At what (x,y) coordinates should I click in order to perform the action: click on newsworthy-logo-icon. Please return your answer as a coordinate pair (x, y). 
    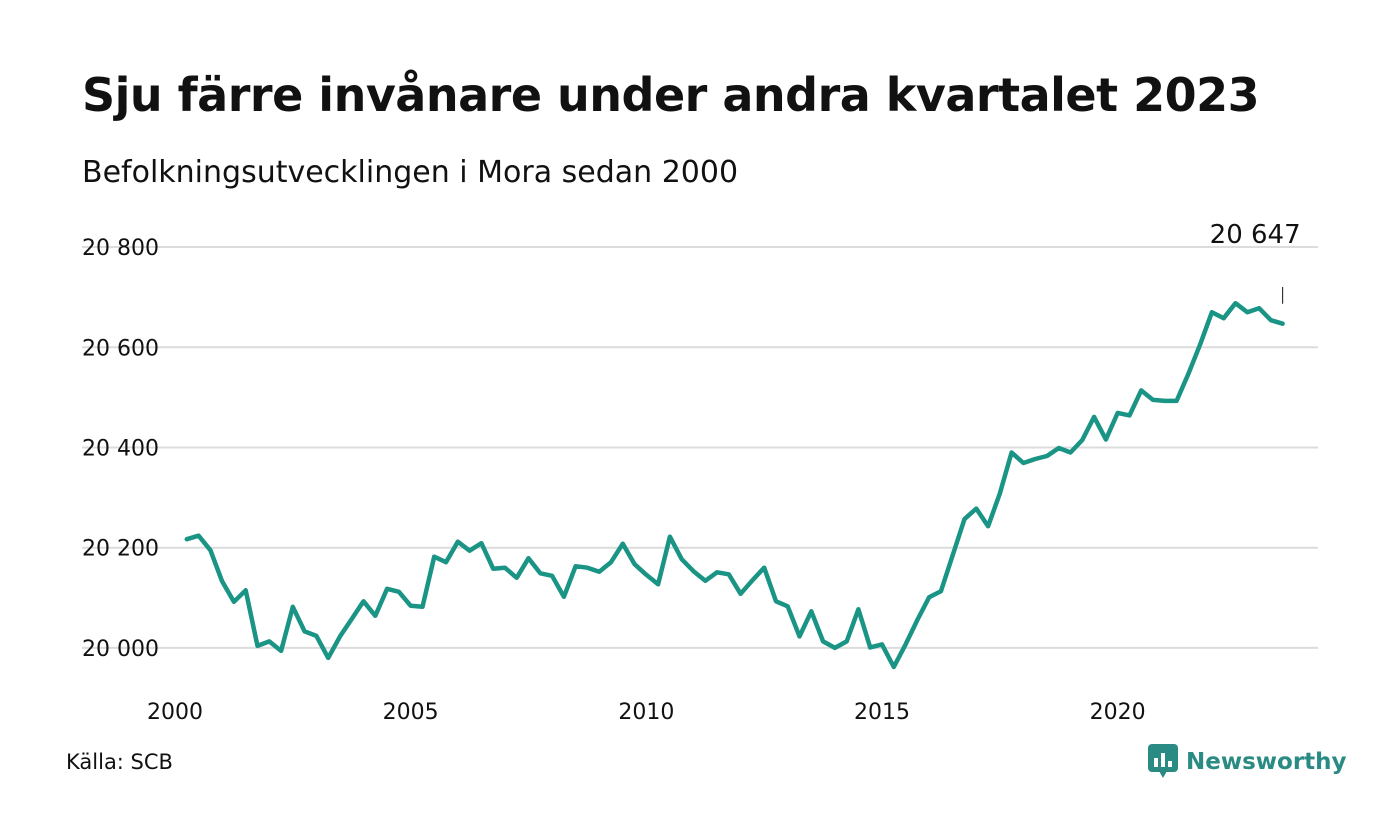
    Looking at the image, I should click on (1163, 761).